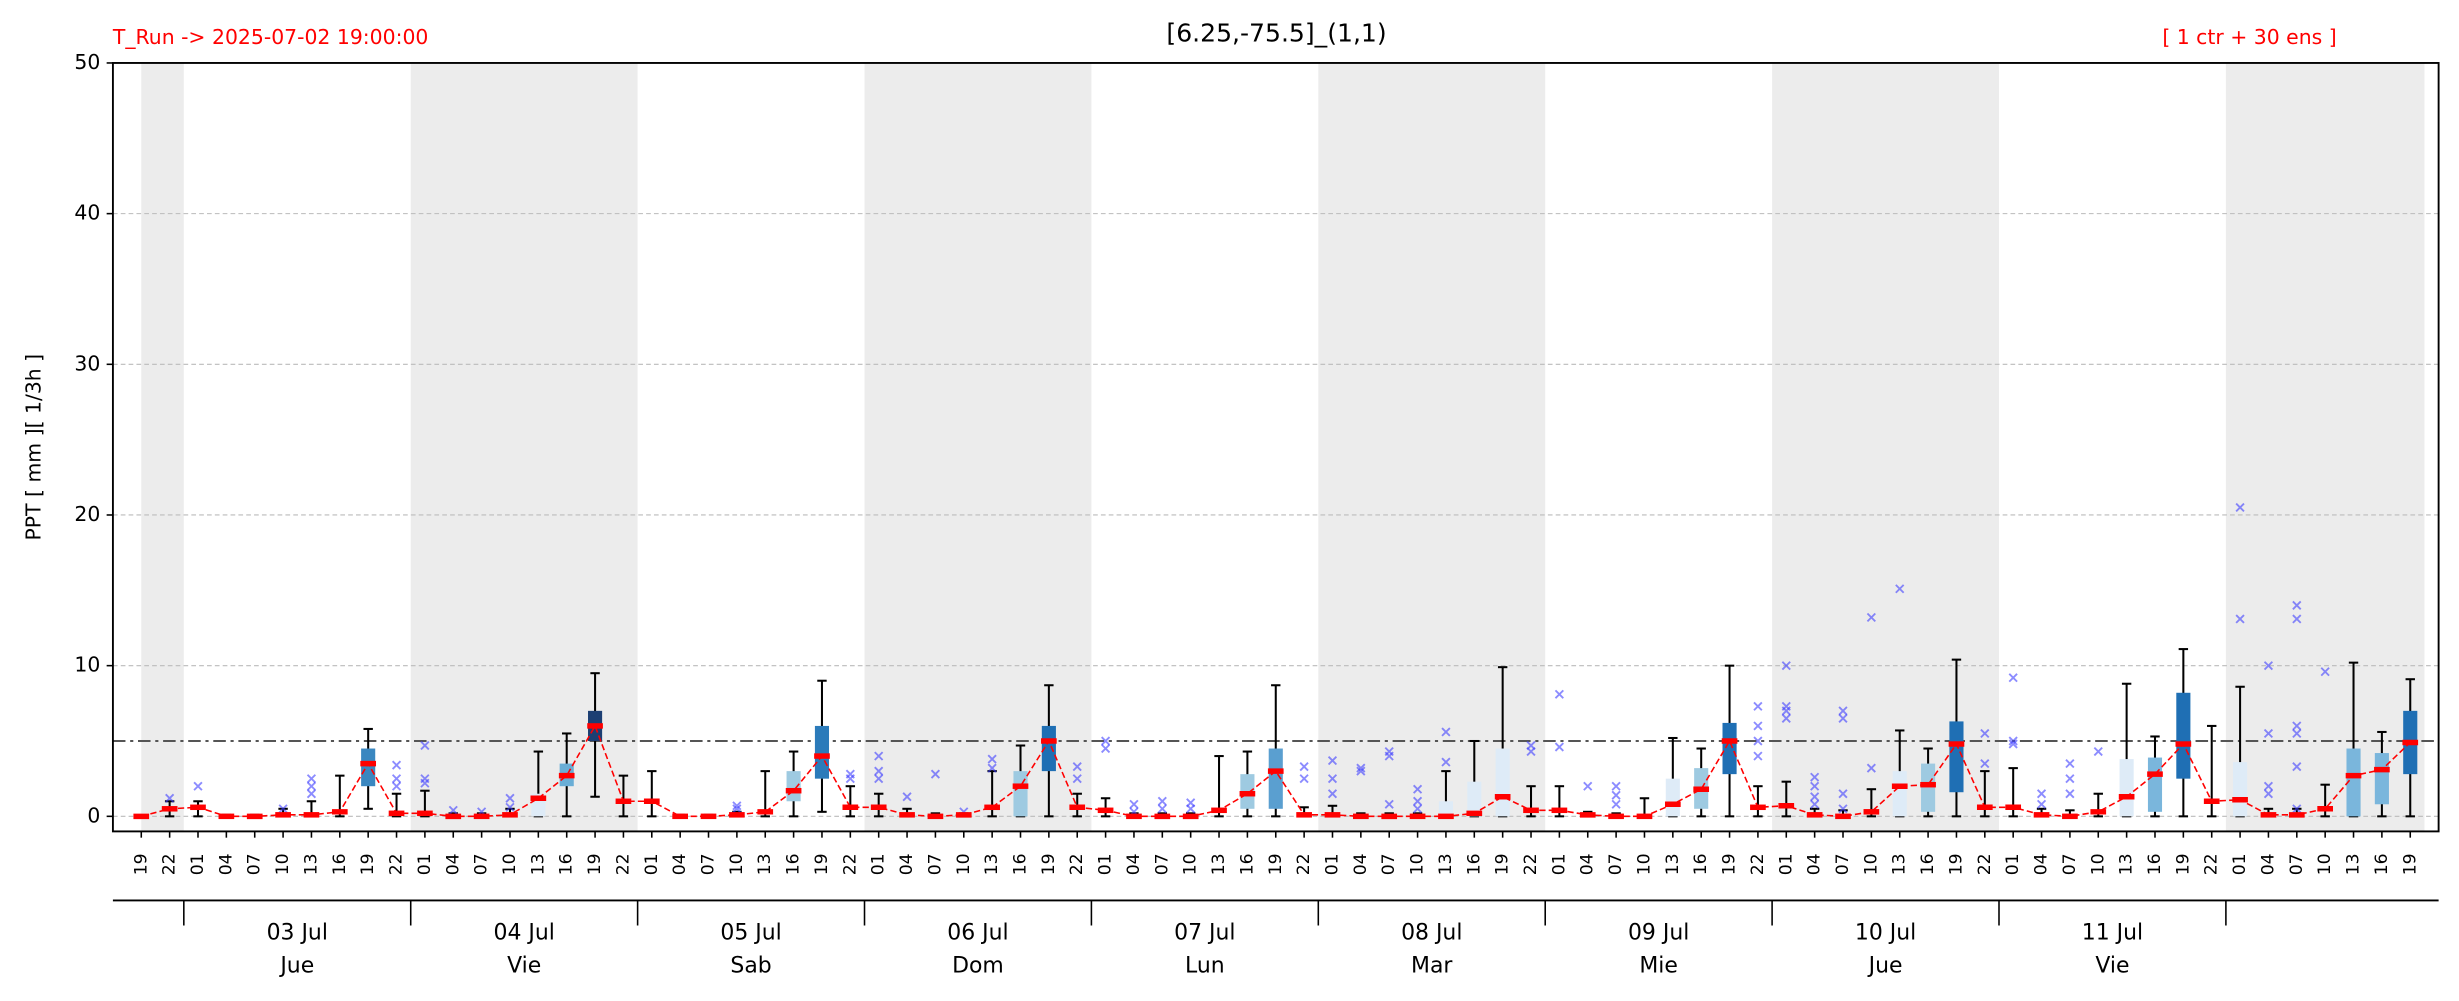 The image size is (2459, 1001). I want to click on day-weekday: Sab, so click(750, 965).